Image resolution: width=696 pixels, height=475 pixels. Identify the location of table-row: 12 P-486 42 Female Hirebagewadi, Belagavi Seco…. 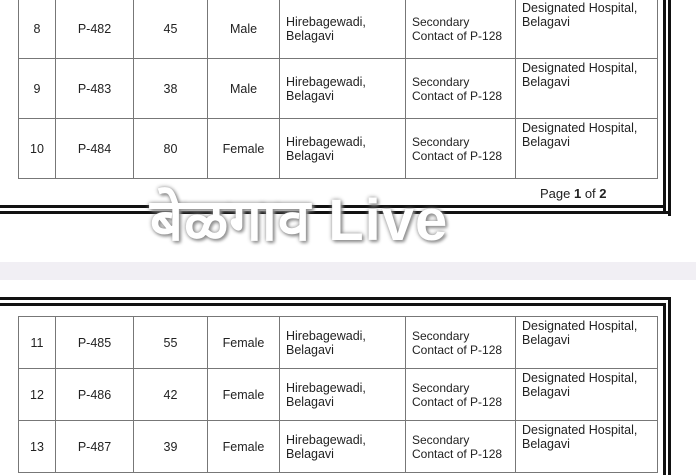
(338, 394).